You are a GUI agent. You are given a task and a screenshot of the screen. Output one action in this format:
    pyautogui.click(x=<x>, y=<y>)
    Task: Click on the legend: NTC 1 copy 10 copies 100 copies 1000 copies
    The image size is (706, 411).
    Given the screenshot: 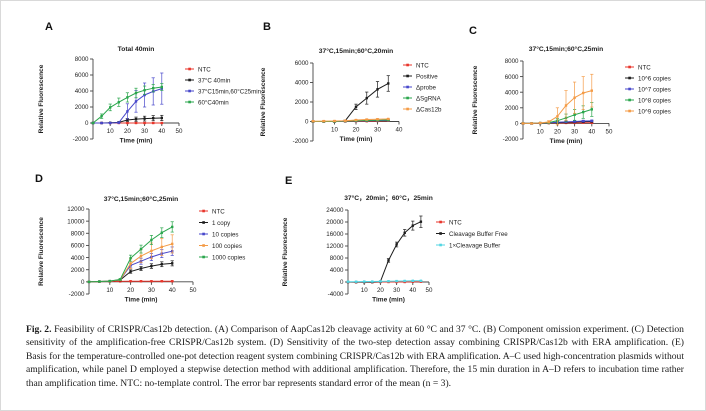 What is the action you would take?
    pyautogui.click(x=222, y=234)
    